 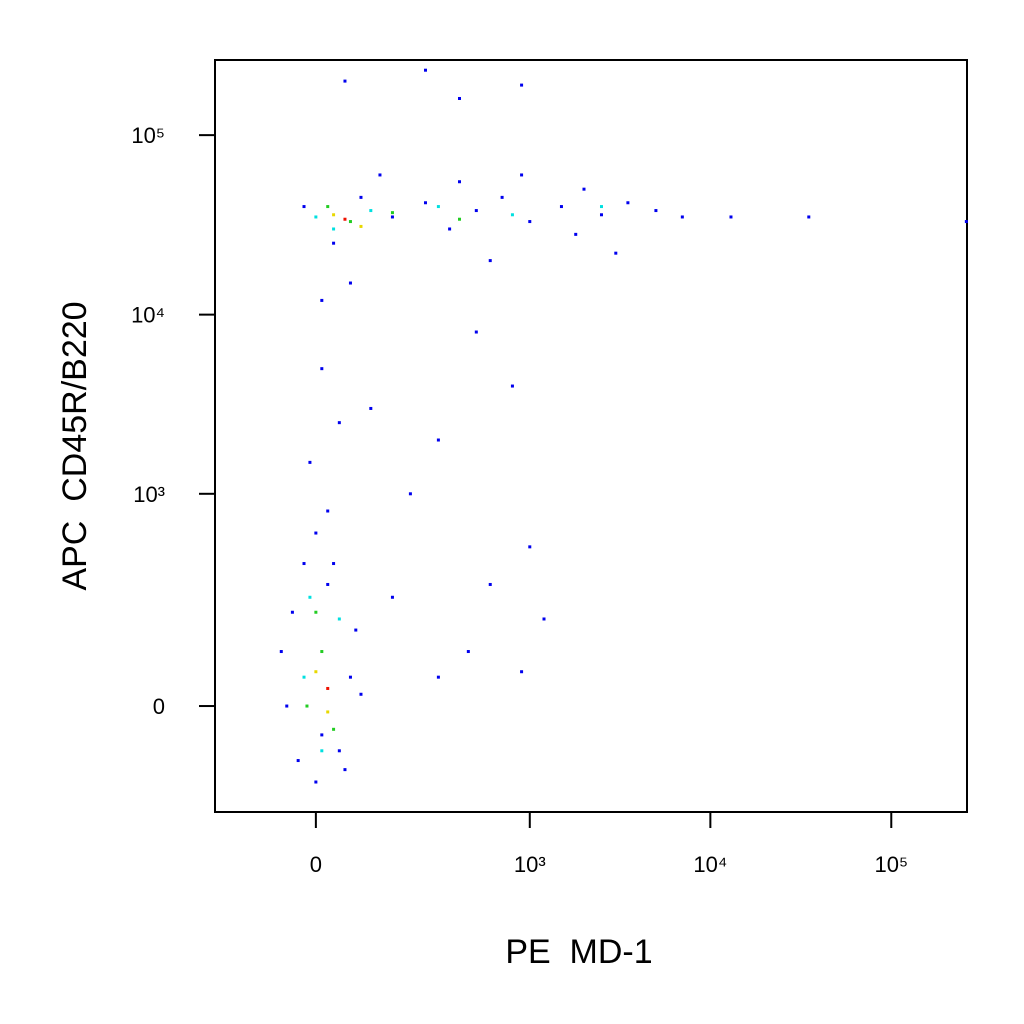 What do you see at coordinates (159, 706) in the screenshot?
I see `y-tick-label: 0` at bounding box center [159, 706].